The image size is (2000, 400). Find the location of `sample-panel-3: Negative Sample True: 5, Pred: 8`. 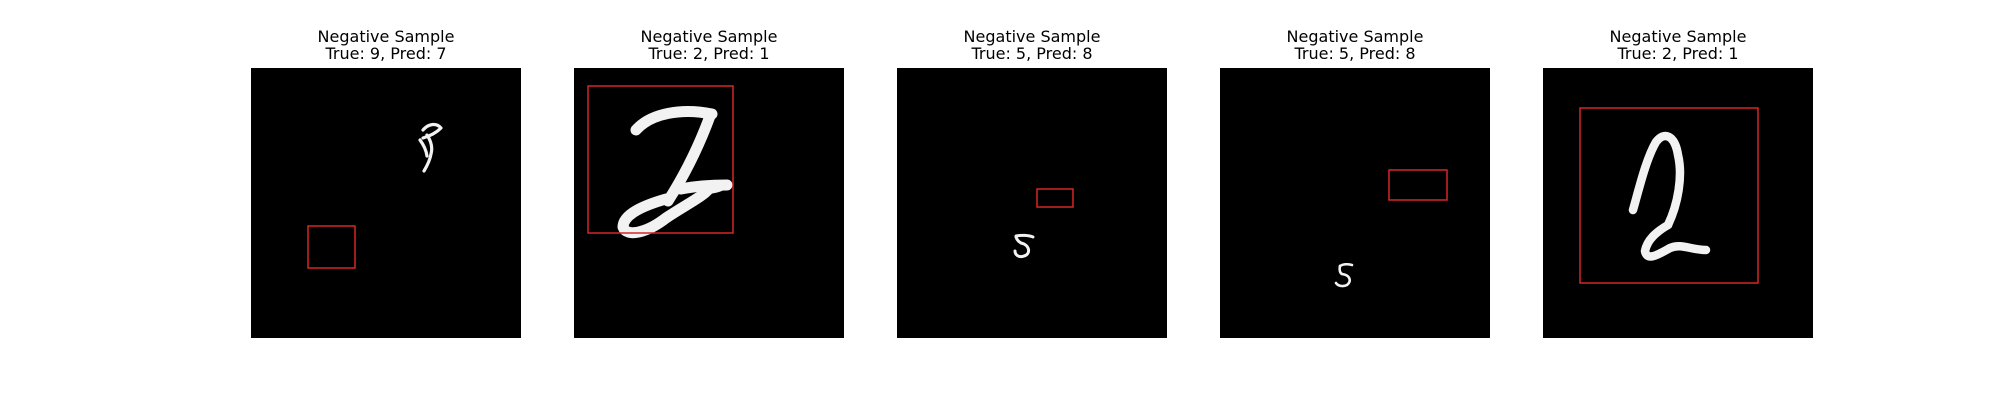

sample-panel-3: Negative Sample True: 5, Pred: 8 is located at coordinates (1032, 200).